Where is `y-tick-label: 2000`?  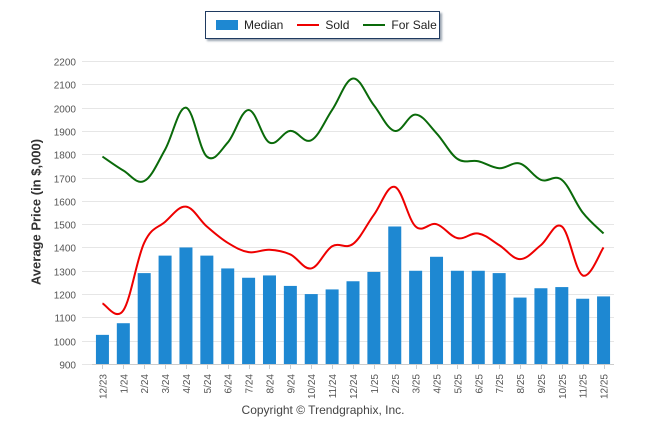 y-tick-label: 2000 is located at coordinates (65, 110).